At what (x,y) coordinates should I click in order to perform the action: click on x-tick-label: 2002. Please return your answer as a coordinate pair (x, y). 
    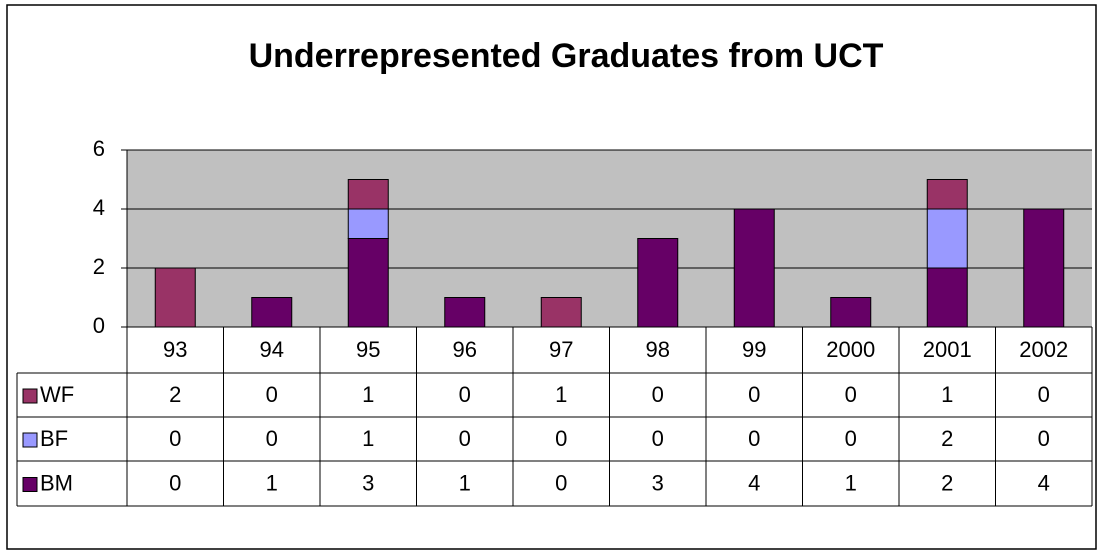
    Looking at the image, I should click on (1043, 349).